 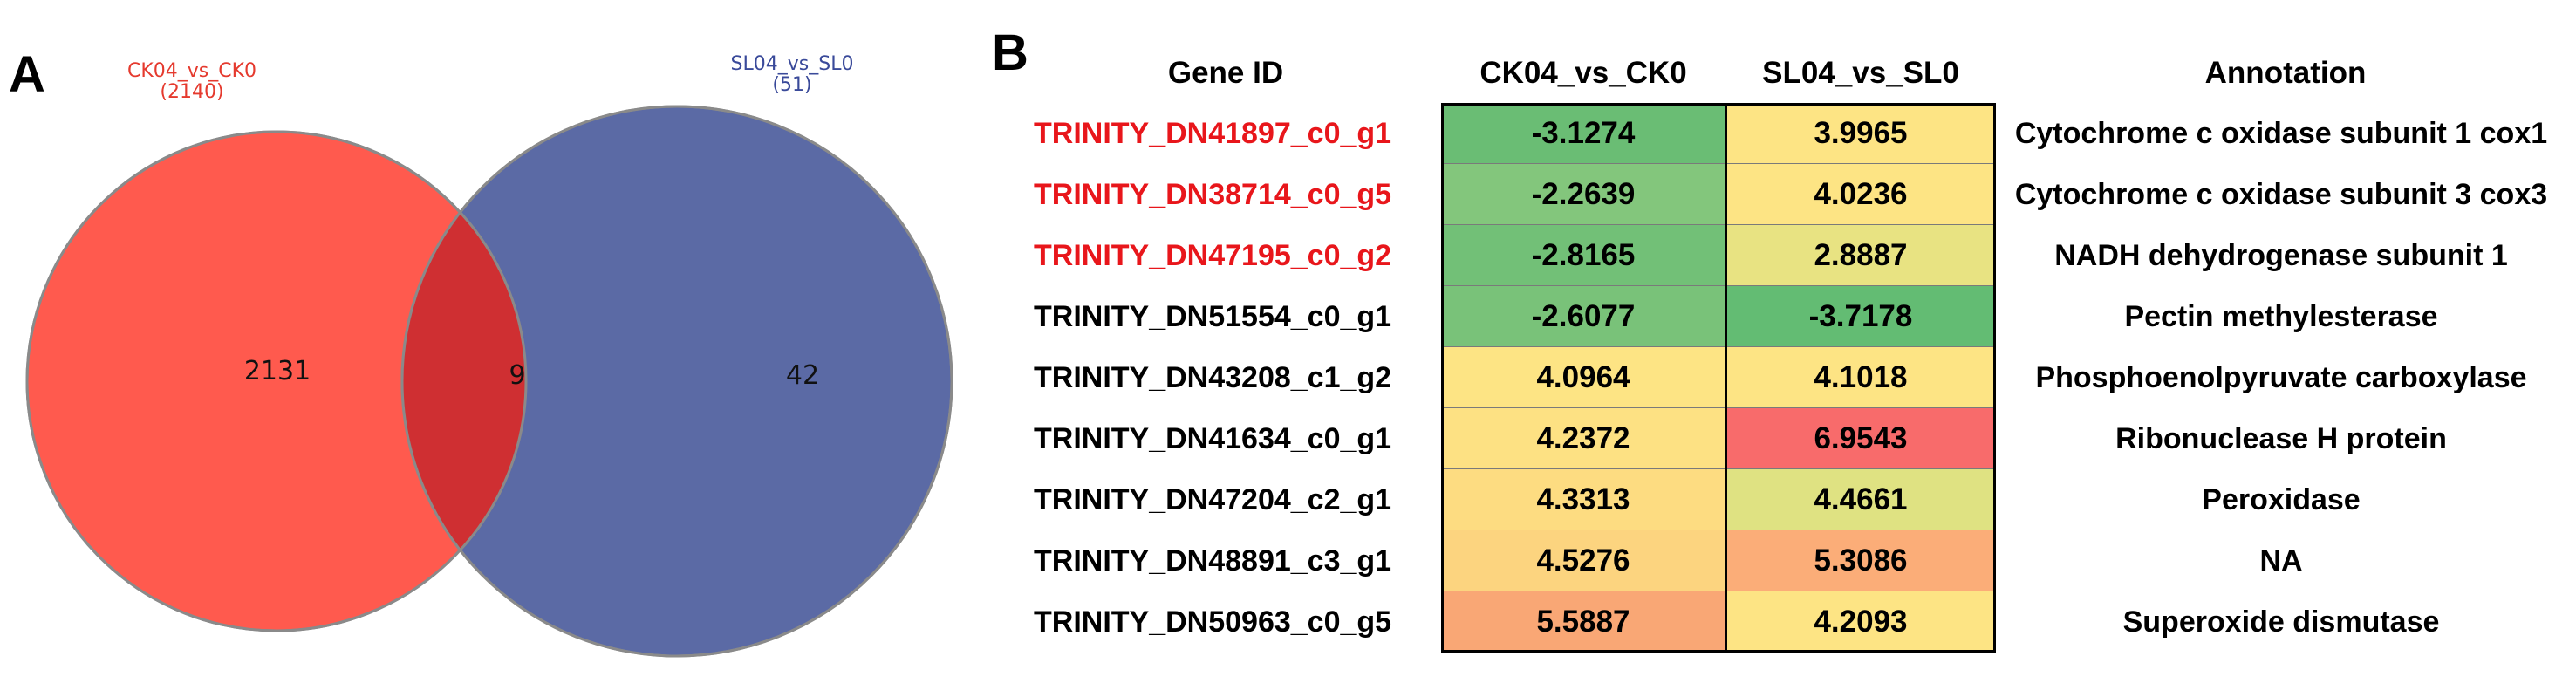 What do you see at coordinates (192, 92) in the screenshot?
I see `venn-set-ck-total: (2140)` at bounding box center [192, 92].